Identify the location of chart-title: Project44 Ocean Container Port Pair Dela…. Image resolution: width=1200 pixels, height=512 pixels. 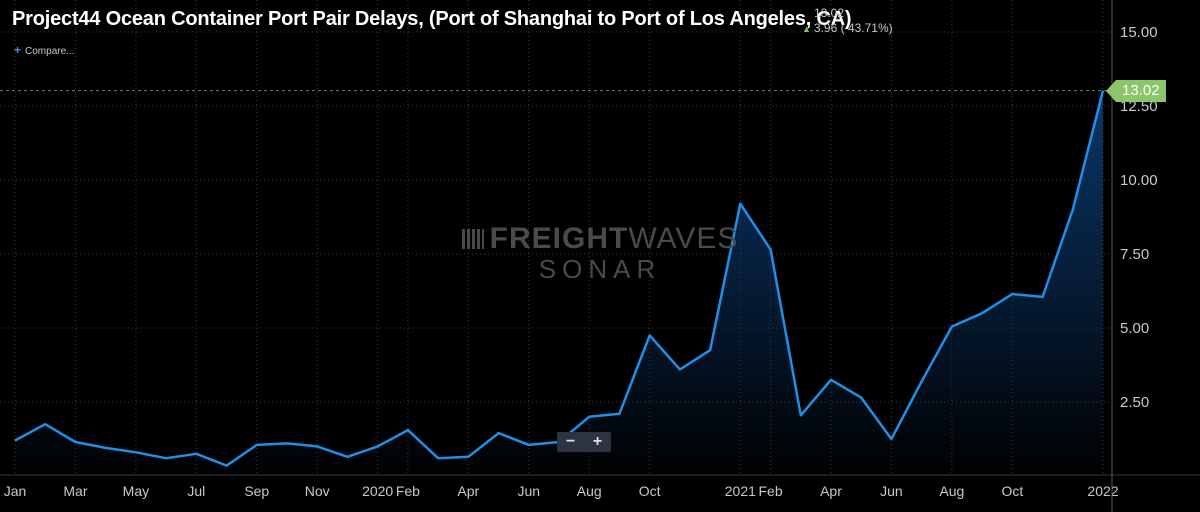
(432, 19).